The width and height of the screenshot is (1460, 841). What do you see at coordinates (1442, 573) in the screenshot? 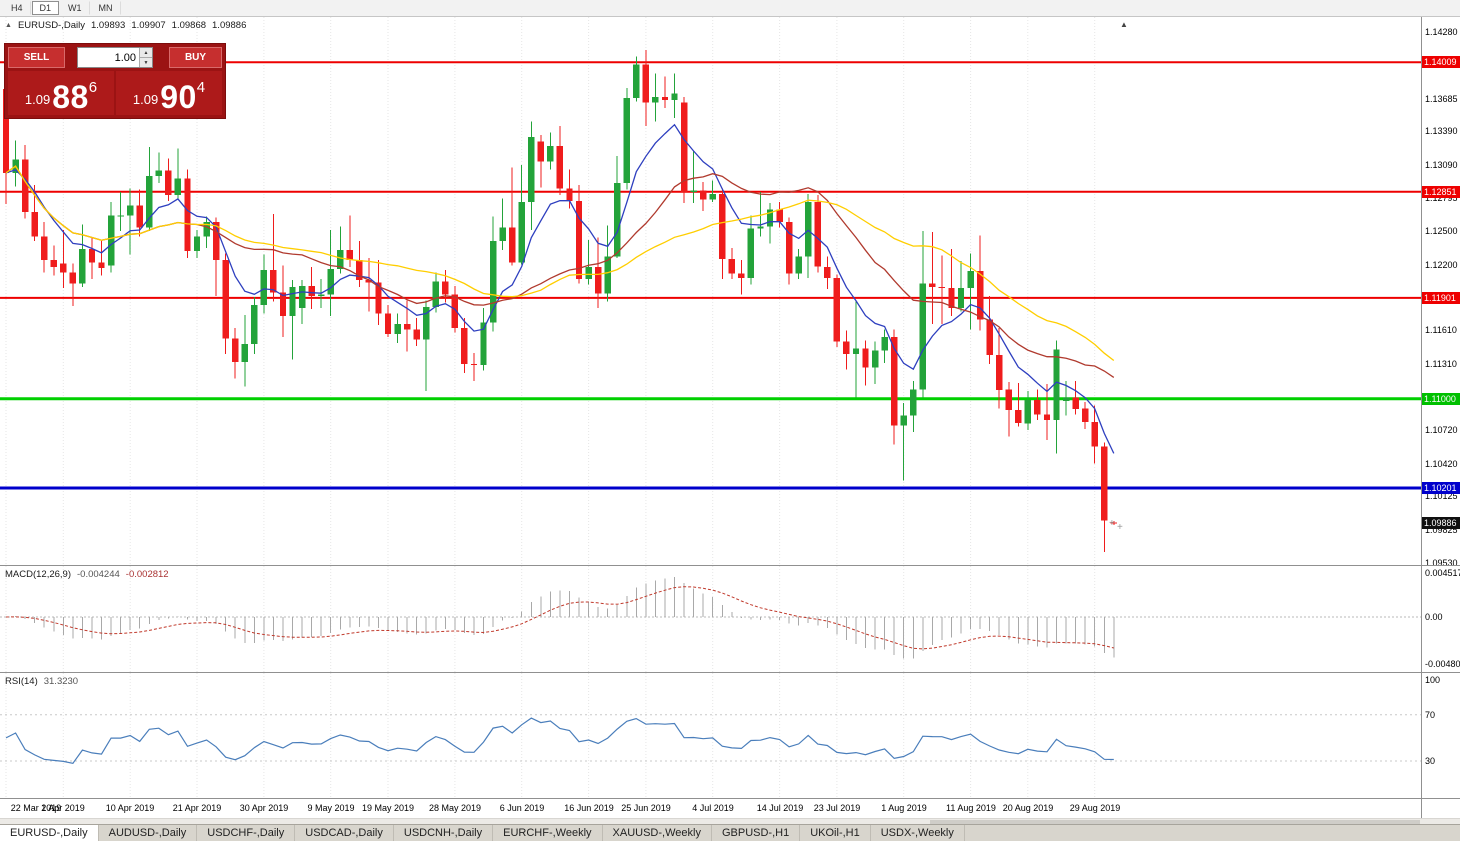
I see `macd-scale-tick: 0.004517` at bounding box center [1442, 573].